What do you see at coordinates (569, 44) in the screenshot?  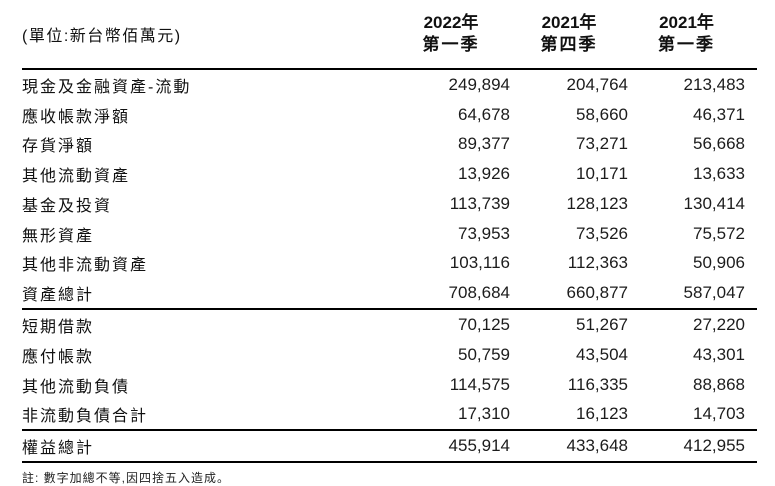 I see `col-header-quarter: 第四季` at bounding box center [569, 44].